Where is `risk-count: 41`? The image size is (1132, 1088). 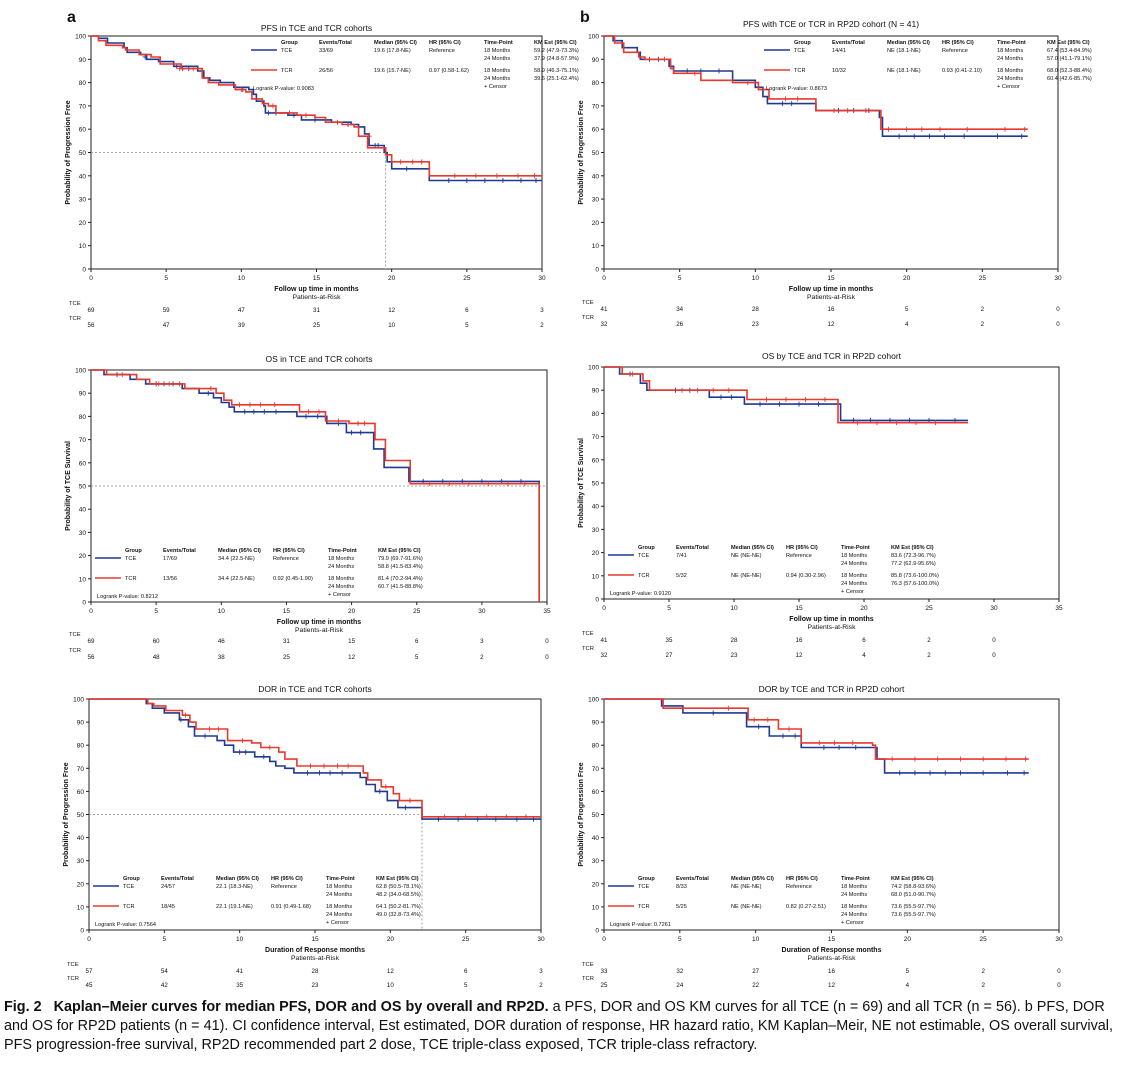
risk-count: 41 is located at coordinates (604, 309).